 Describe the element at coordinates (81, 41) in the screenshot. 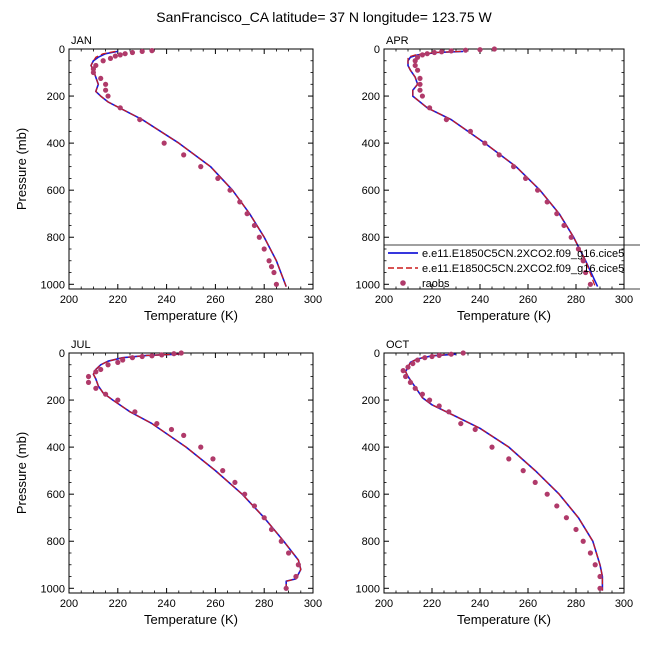

I see `panel-label-jan: JAN` at that location.